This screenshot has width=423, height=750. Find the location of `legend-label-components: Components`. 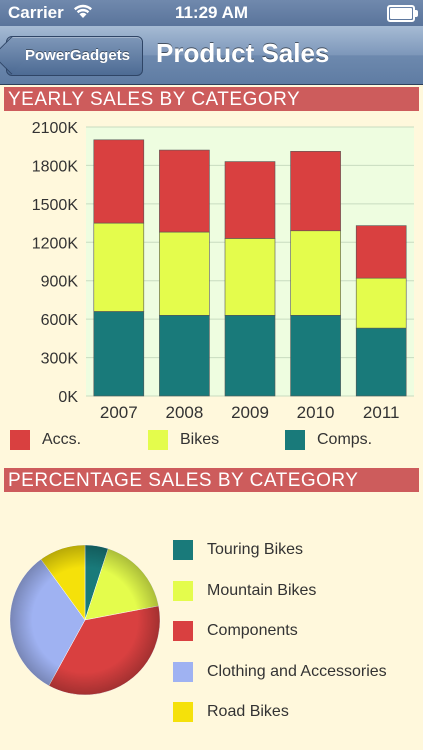

legend-label-components: Components is located at coordinates (252, 631).